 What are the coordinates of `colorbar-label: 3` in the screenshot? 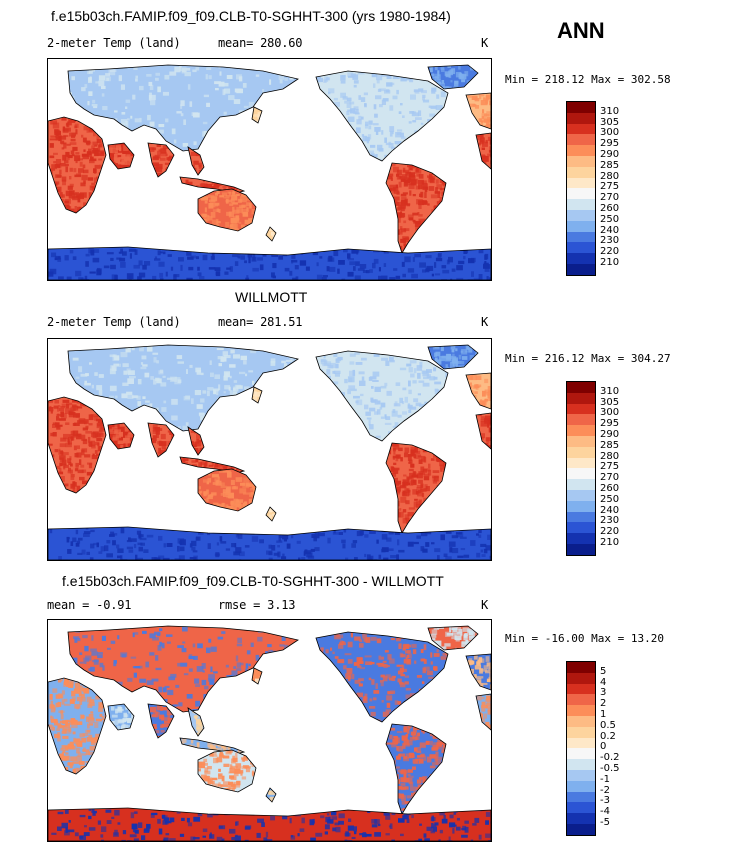 It's located at (603, 693).